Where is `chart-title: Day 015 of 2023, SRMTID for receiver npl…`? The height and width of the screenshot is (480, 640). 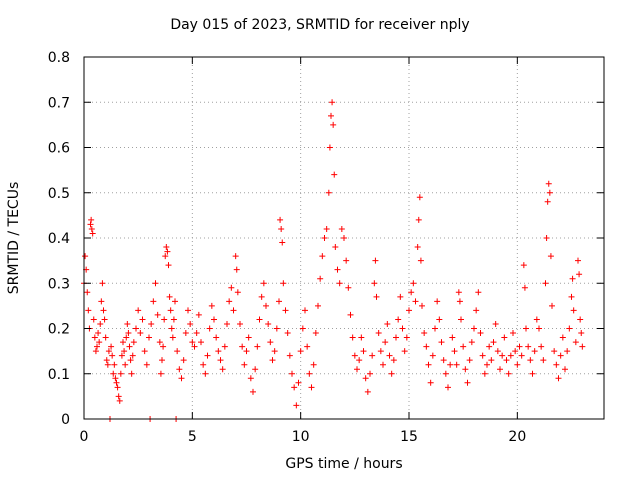
chart-title: Day 015 of 2023, SRMTID for receiver npl… is located at coordinates (320, 25).